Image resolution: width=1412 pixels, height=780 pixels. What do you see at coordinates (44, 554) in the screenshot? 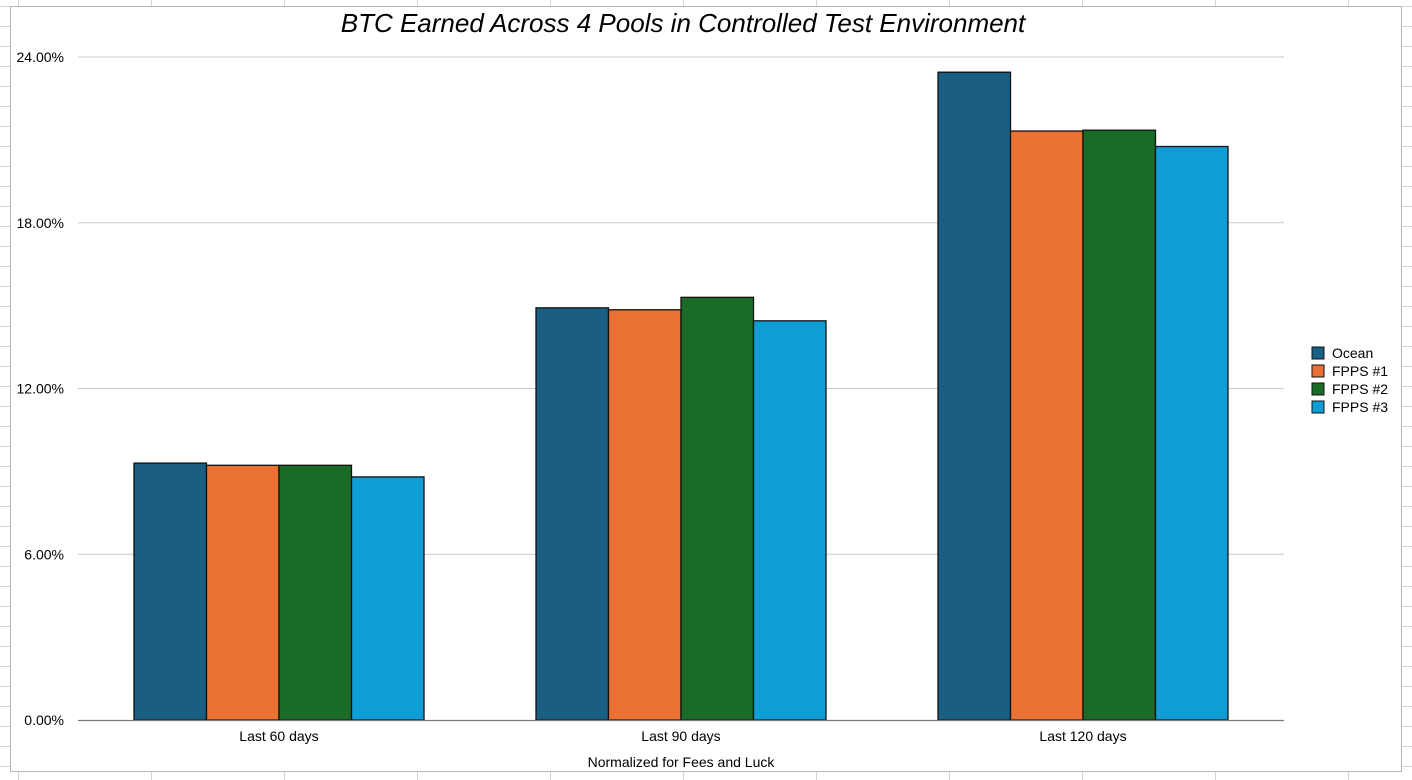
I see `y-tick-label: 6.00%` at bounding box center [44, 554].